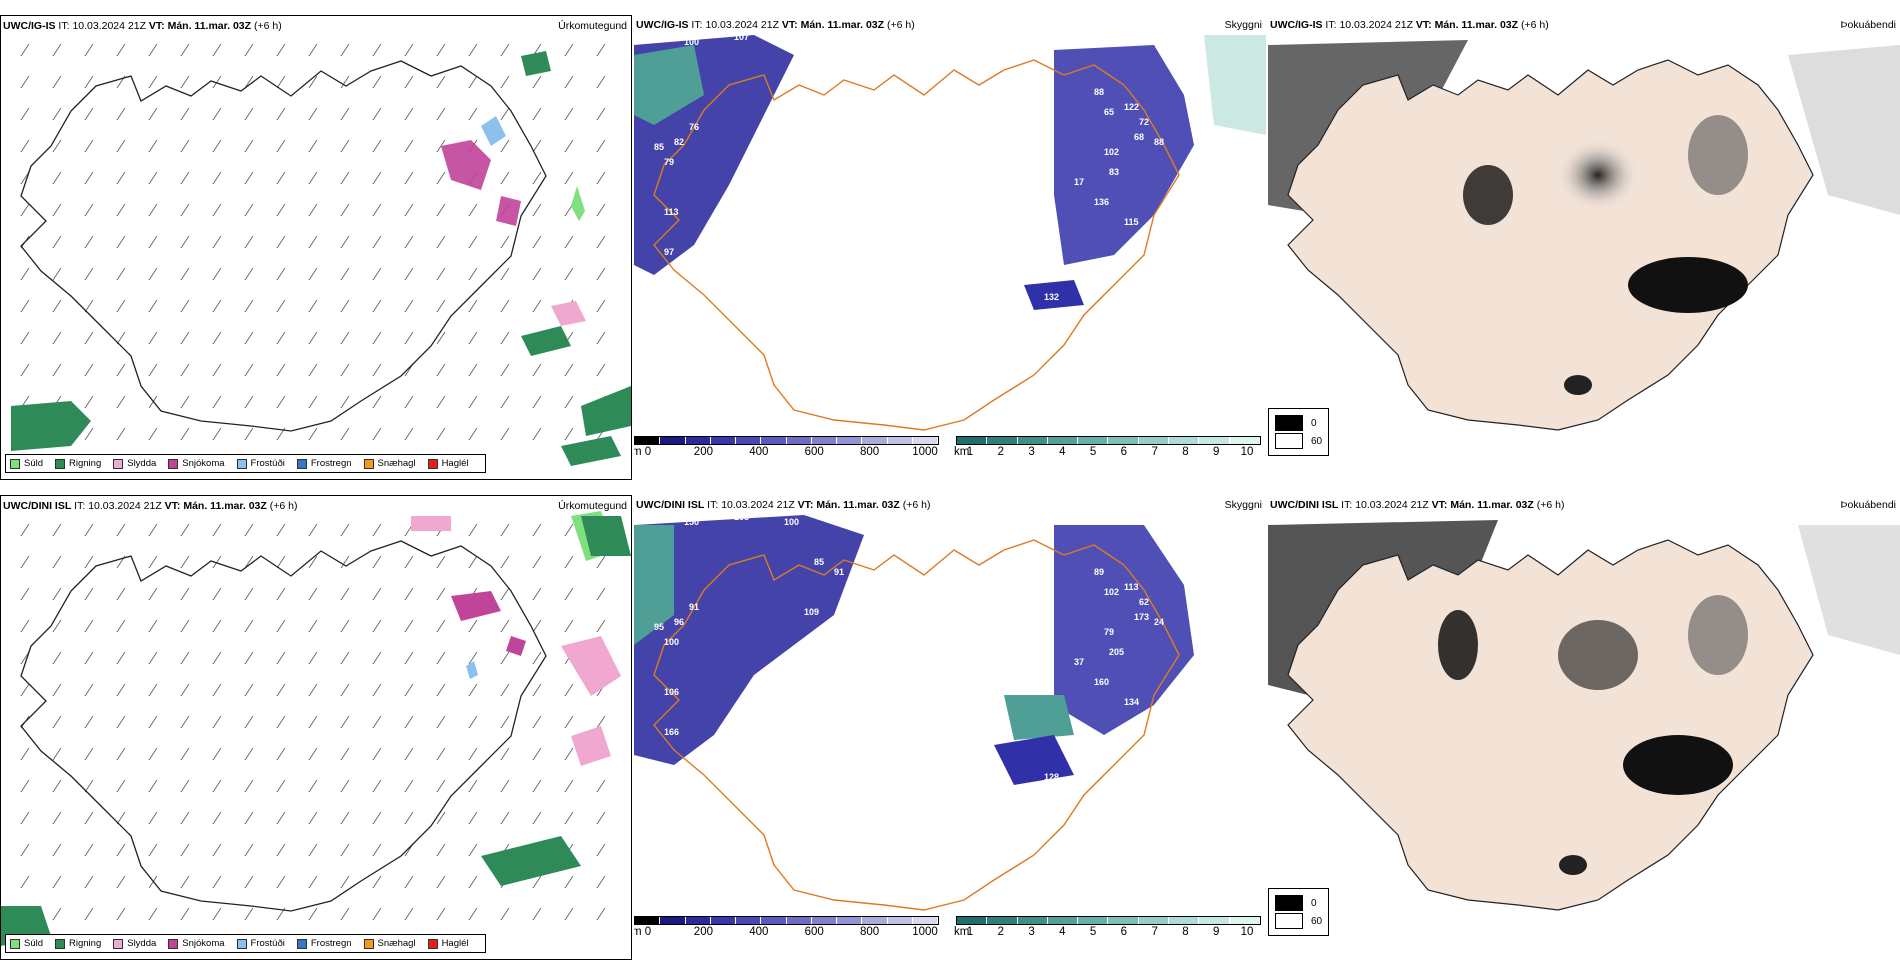  Describe the element at coordinates (691, 42) in the screenshot. I see `ceiling-value-label: 100` at that location.